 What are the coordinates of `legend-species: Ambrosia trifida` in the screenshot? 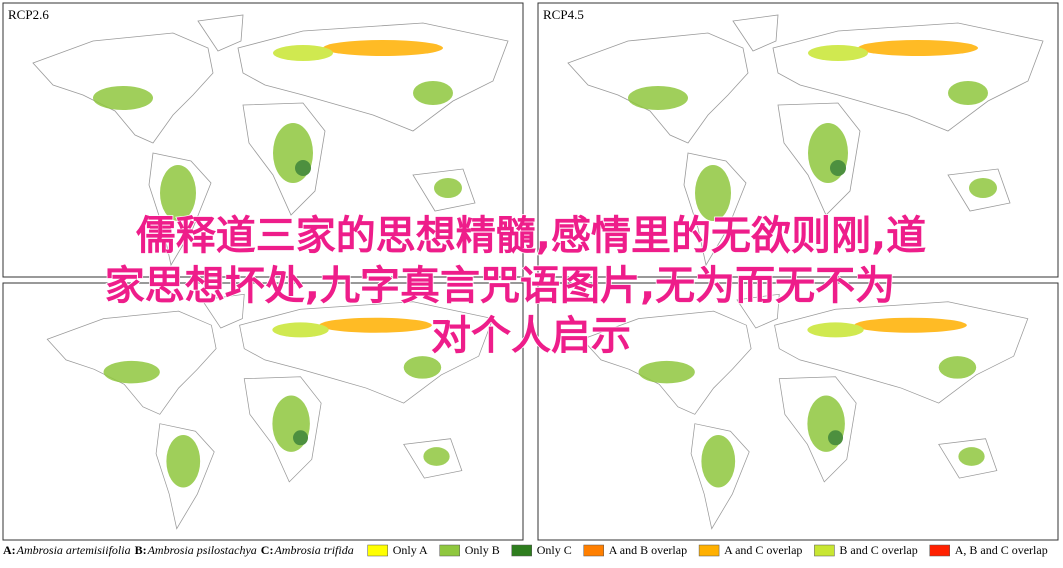 It's located at (313, 550).